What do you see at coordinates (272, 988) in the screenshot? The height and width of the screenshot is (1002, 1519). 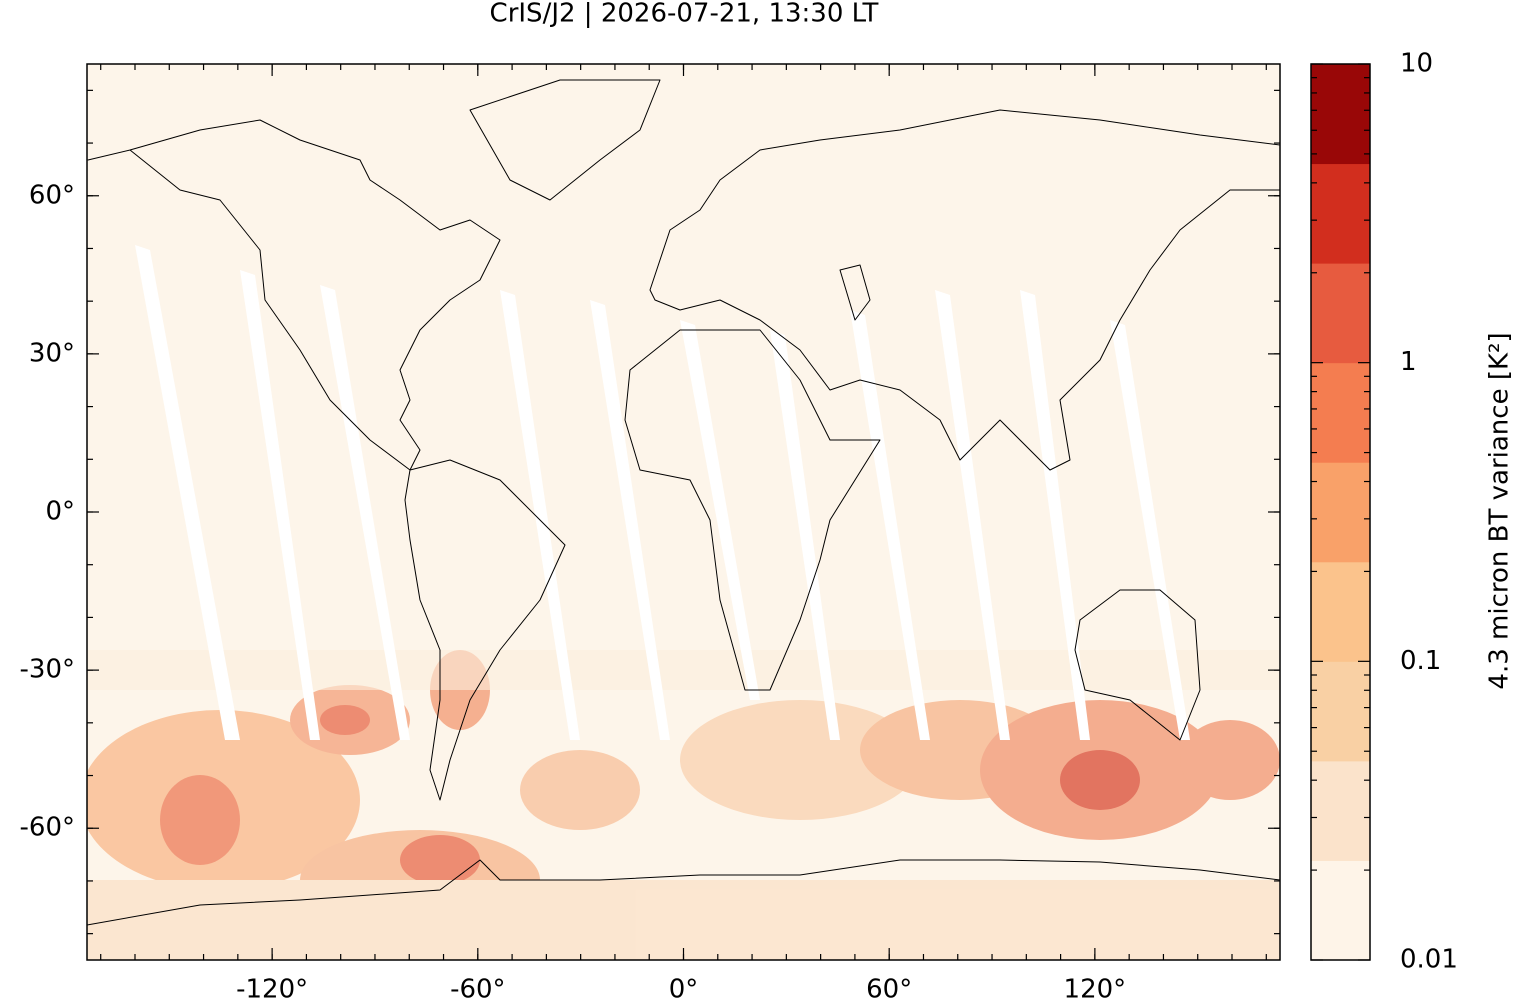 I see `x-tick-label: -120°` at bounding box center [272, 988].